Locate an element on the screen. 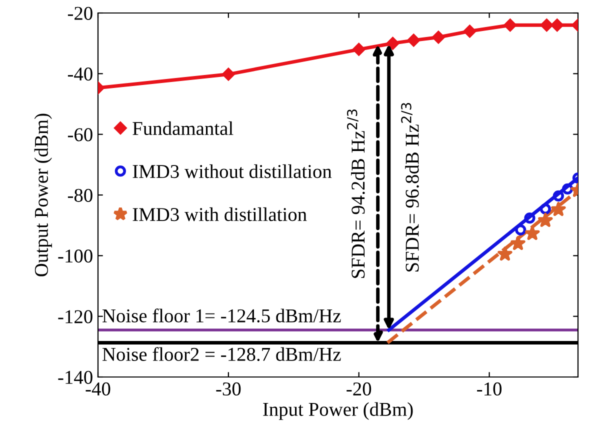  y-tick-label: -60 is located at coordinates (80, 135).